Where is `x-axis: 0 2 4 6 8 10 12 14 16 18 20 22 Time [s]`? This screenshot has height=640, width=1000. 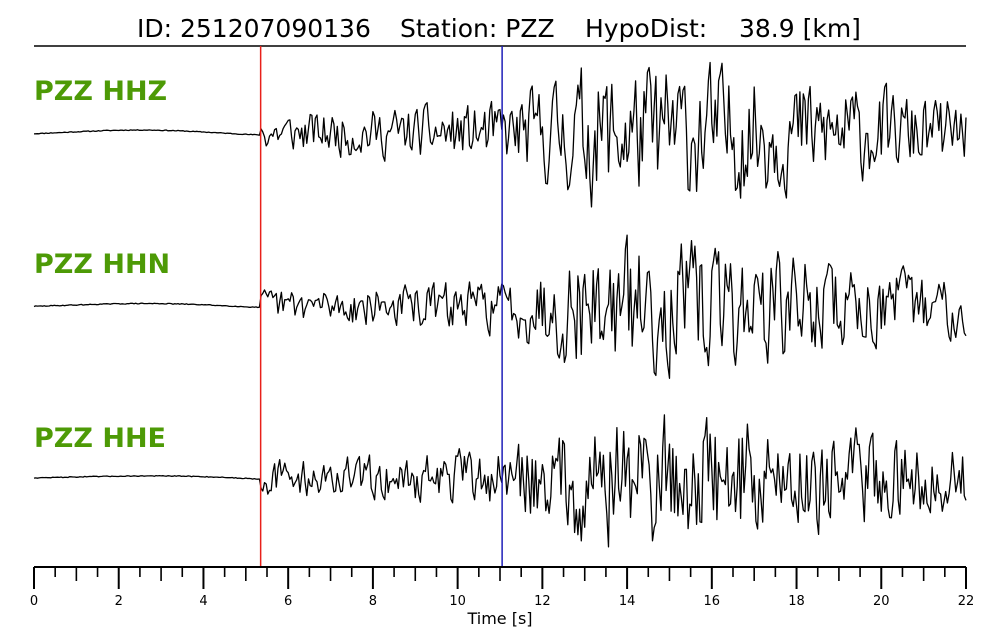 x-axis: 0 2 4 6 8 10 12 14 16 18 20 22 Time [s] is located at coordinates (502, 597).